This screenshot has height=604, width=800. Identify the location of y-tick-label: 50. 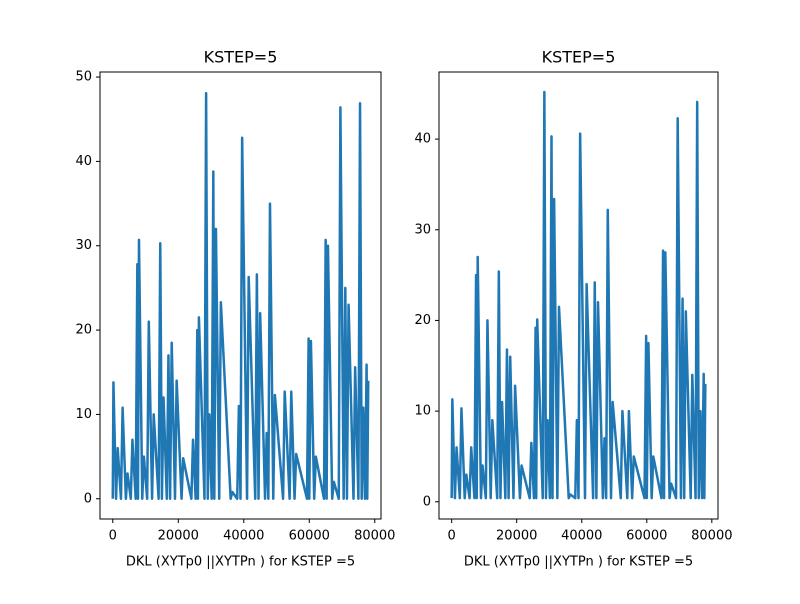
(83, 77).